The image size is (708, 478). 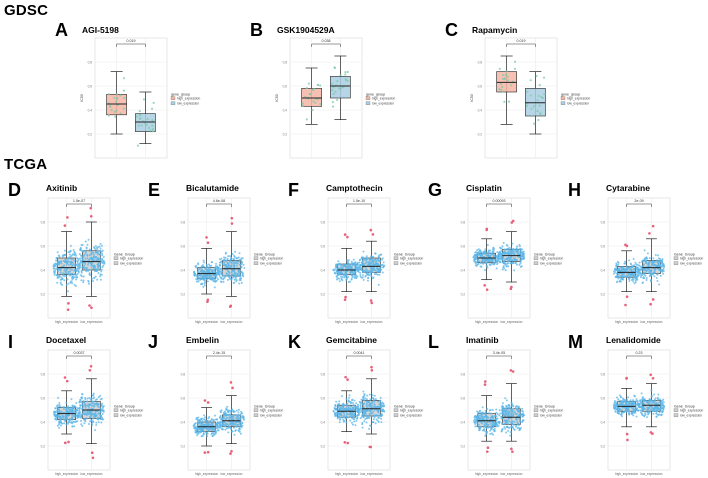 What do you see at coordinates (521, 98) in the screenshot?
I see `plot-frame` at bounding box center [521, 98].